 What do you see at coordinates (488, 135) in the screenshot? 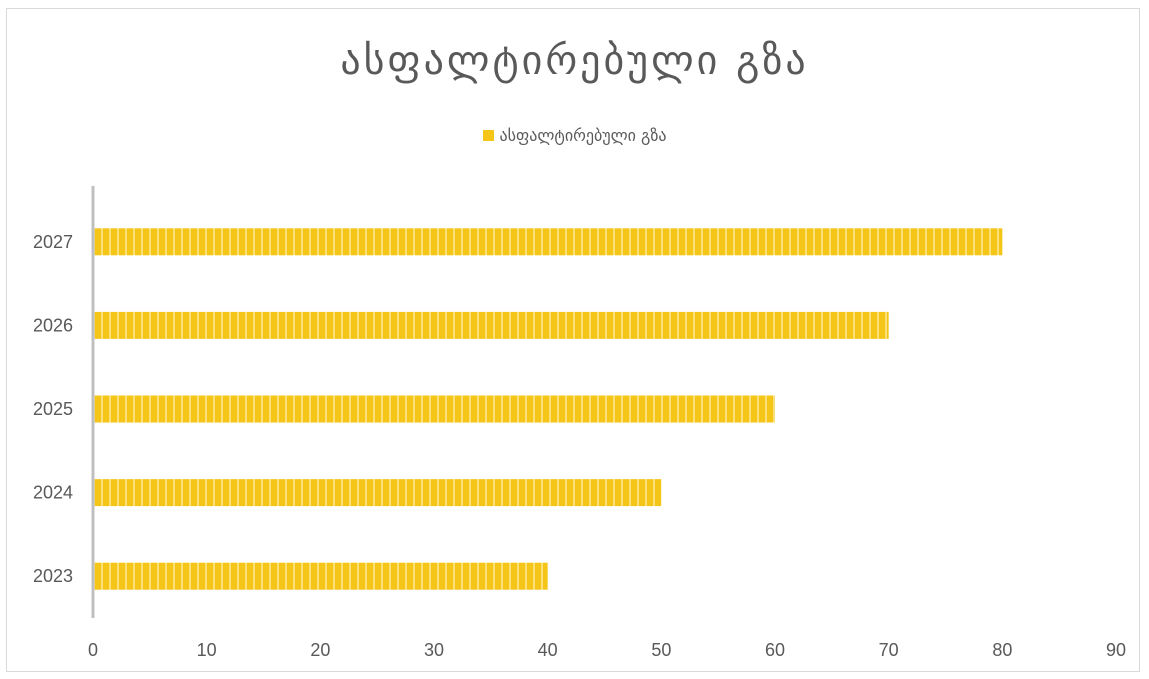
I see `legend-swatch` at bounding box center [488, 135].